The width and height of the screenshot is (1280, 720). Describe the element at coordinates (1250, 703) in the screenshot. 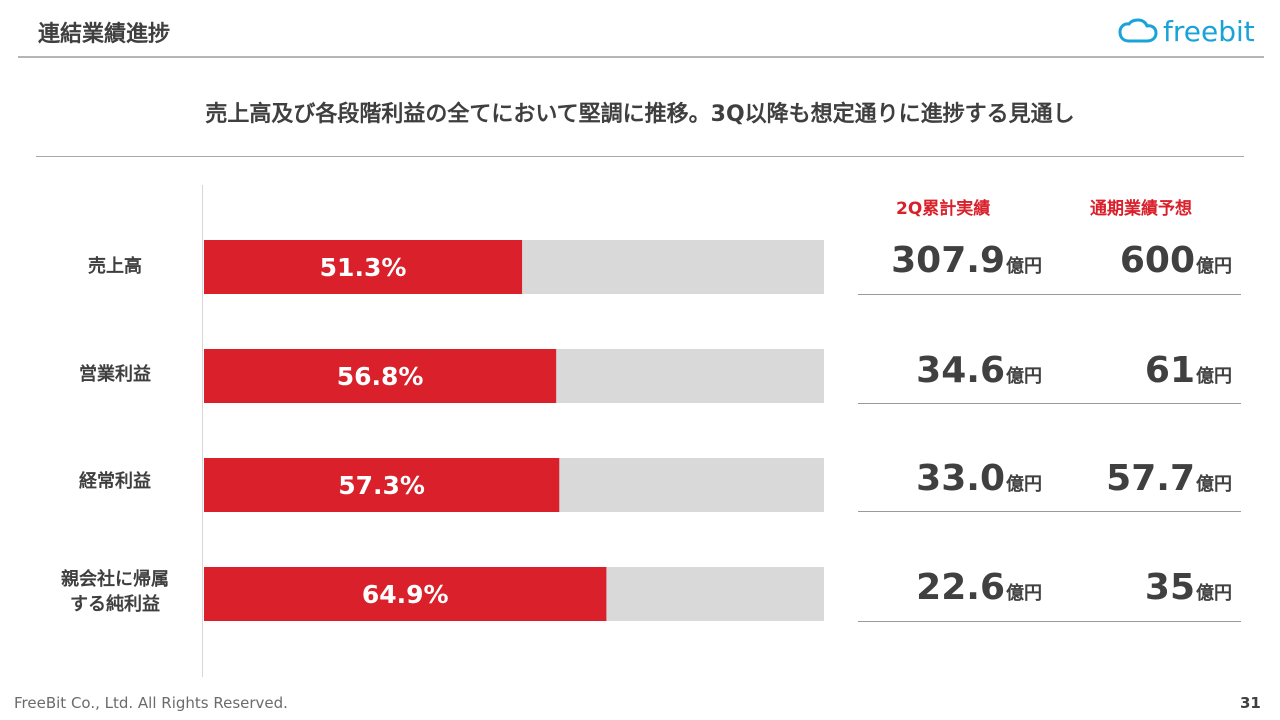

I see `page-number: 31` at that location.